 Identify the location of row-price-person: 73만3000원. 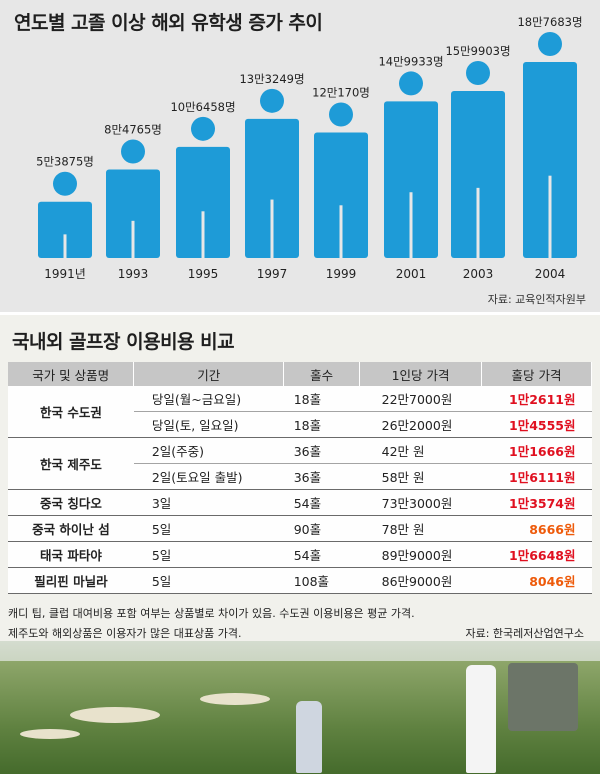
(420, 502).